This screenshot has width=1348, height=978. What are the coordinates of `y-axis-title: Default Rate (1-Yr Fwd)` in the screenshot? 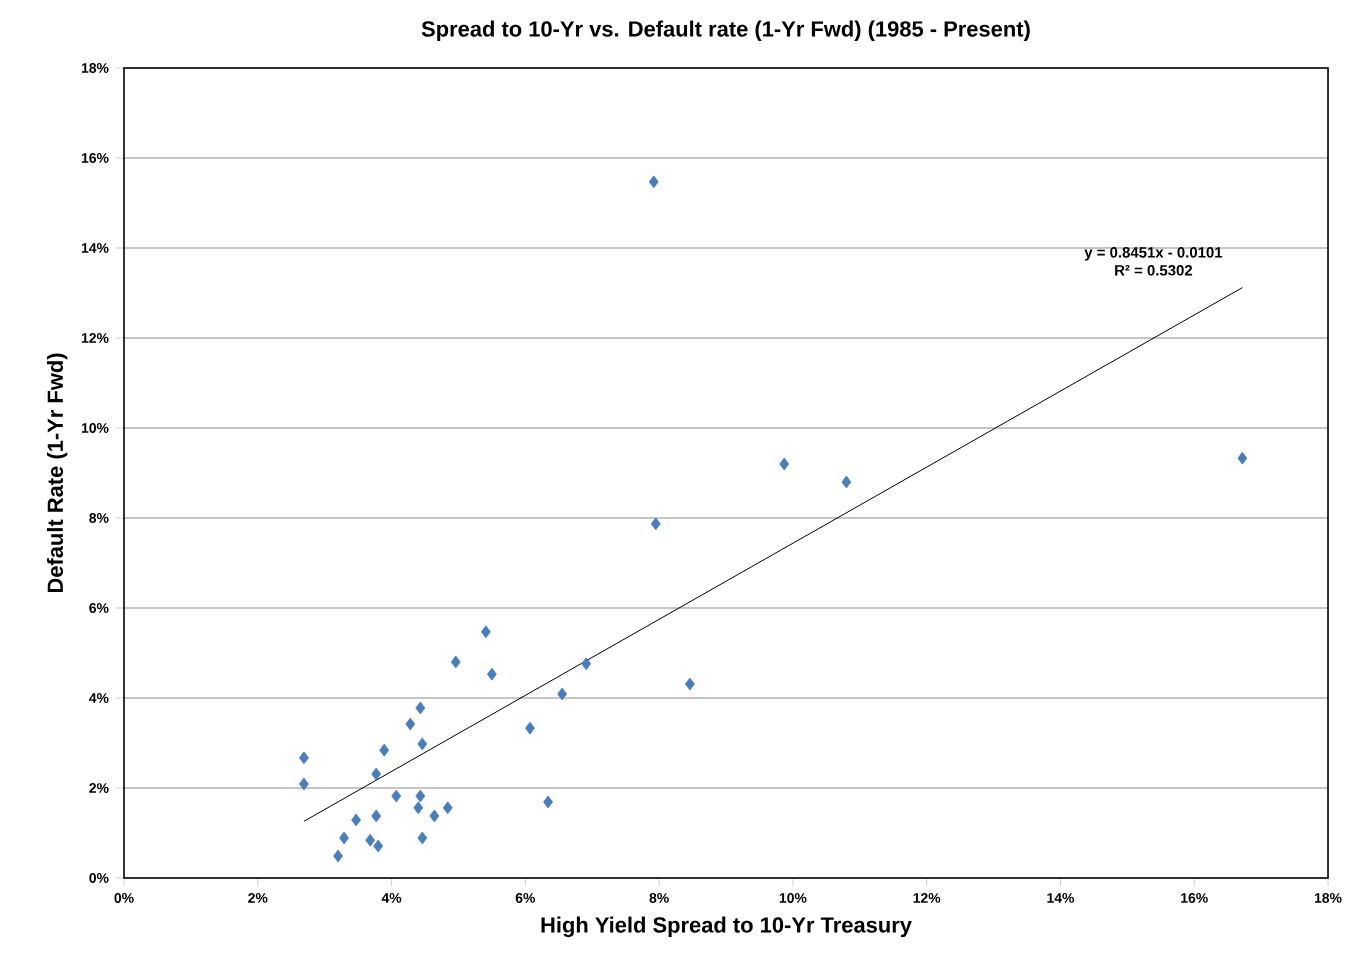 It's located at (57, 473).